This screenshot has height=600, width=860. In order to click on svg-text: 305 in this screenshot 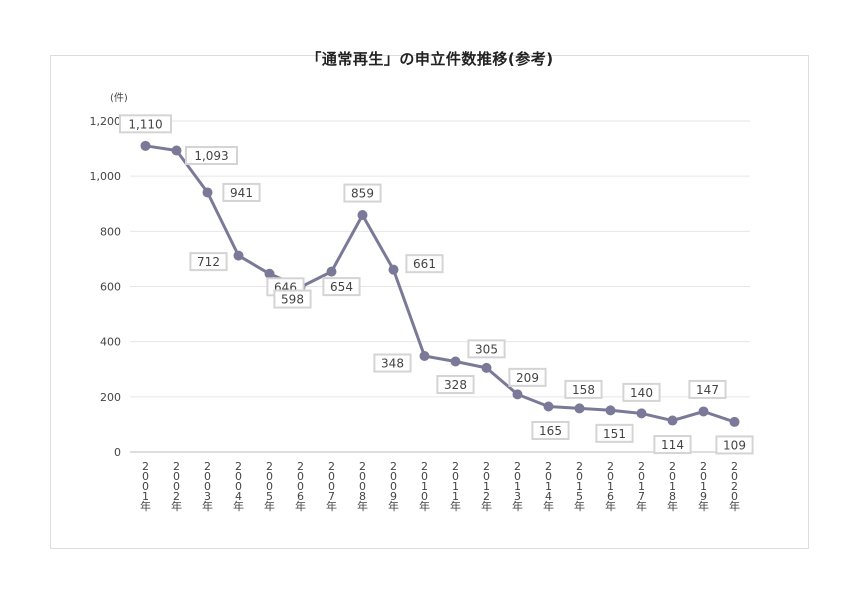, I will do `click(486, 349)`.